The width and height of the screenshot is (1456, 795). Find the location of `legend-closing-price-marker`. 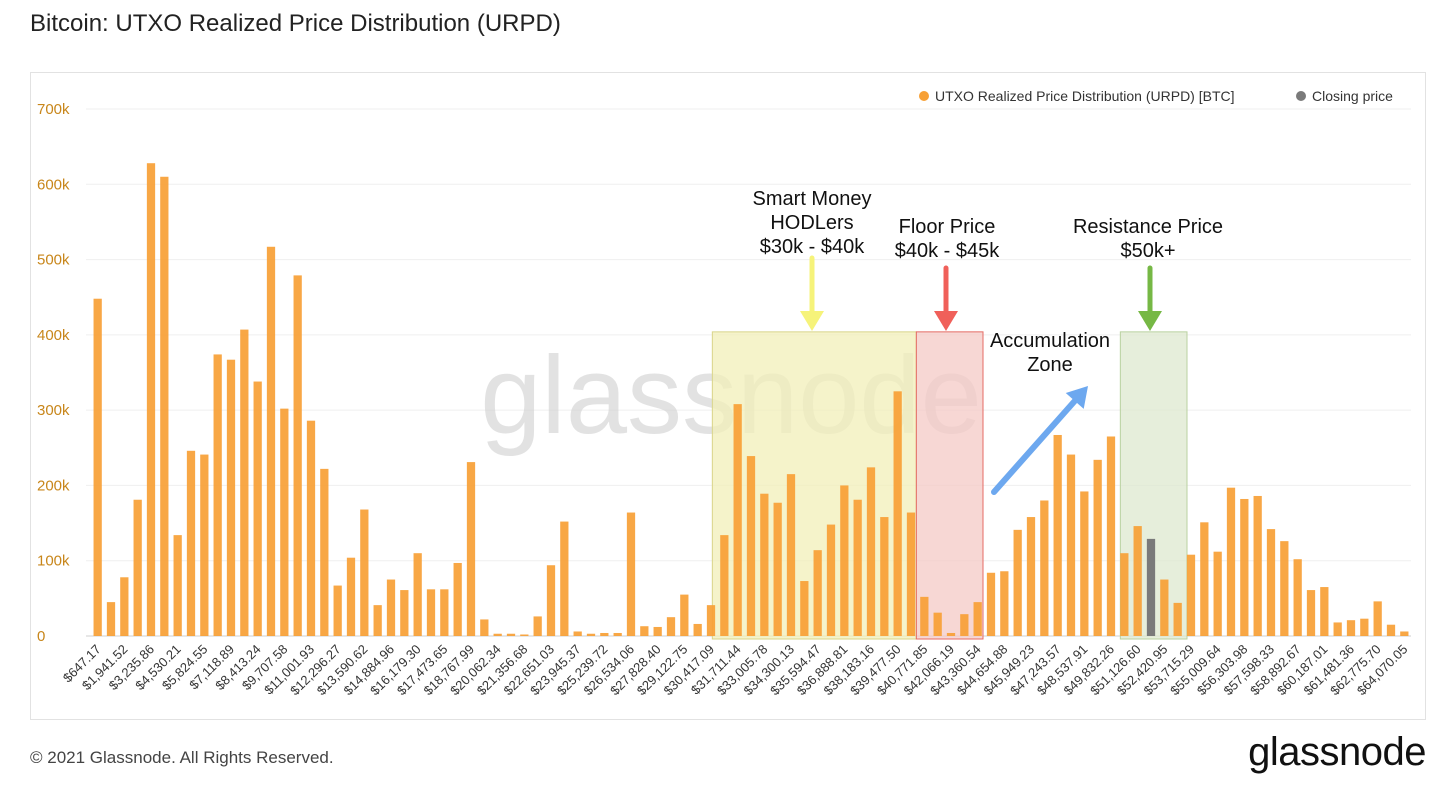

legend-closing-price-marker is located at coordinates (1301, 96).